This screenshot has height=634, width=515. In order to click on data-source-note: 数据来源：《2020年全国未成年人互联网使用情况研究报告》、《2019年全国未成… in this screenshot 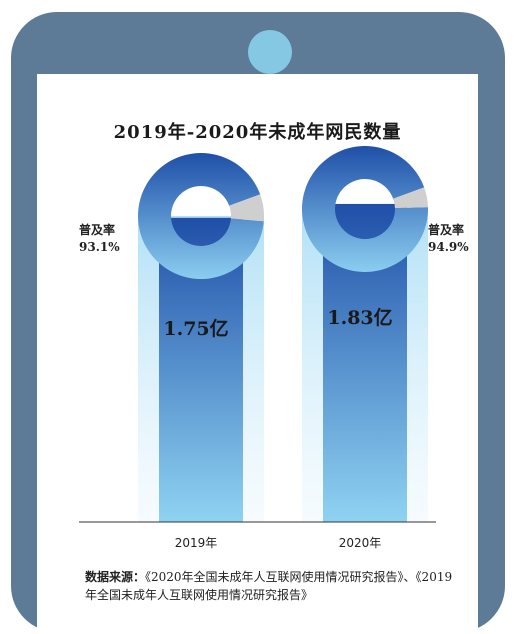, I will do `click(271, 586)`.